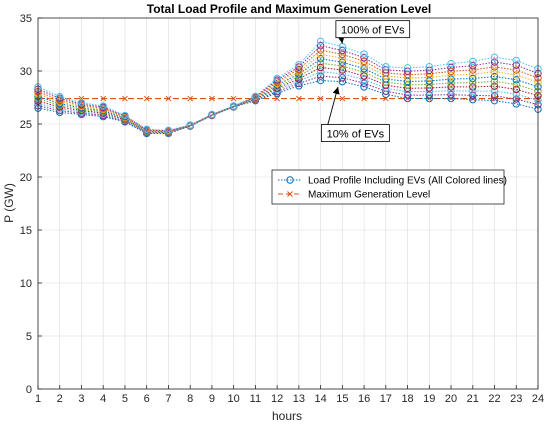 This screenshot has width=550, height=429. I want to click on x-tick-label: 17, so click(386, 399).